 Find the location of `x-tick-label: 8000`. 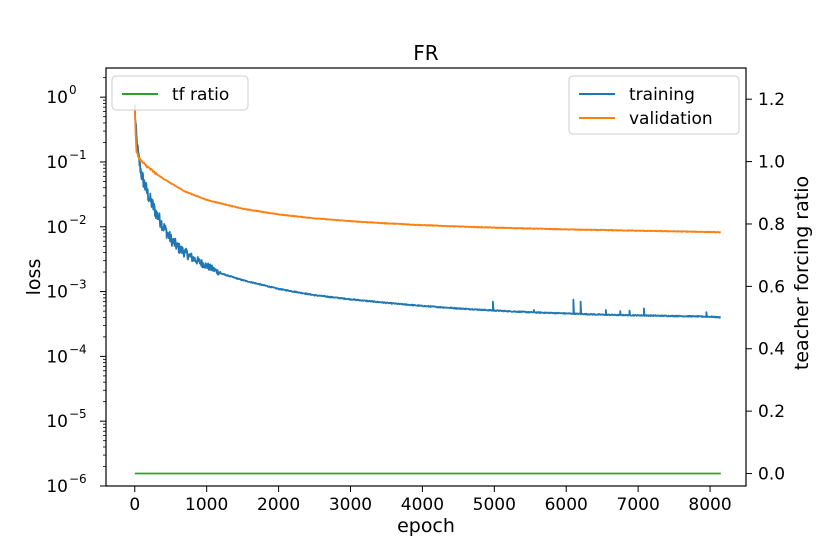

x-tick-label: 8000 is located at coordinates (709, 505).